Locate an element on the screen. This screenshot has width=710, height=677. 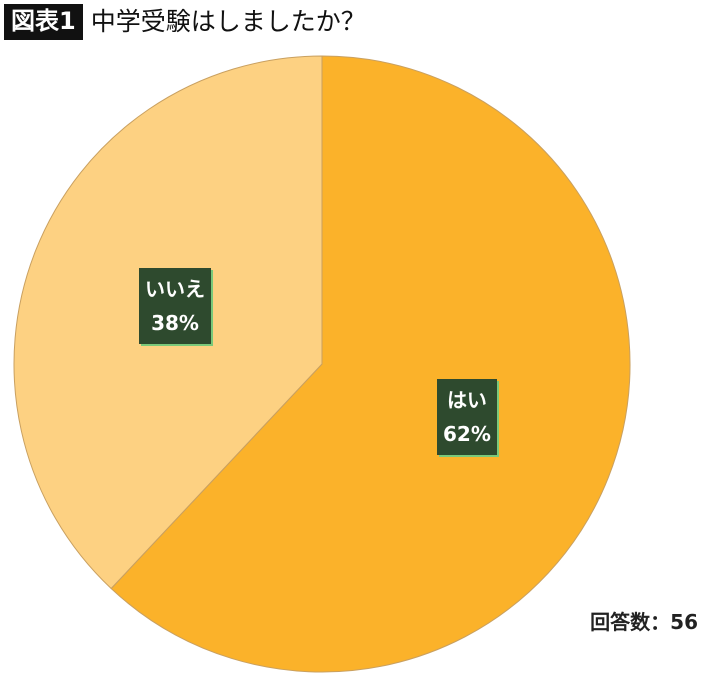
slice-label-hai: はい 62% is located at coordinates (467, 417).